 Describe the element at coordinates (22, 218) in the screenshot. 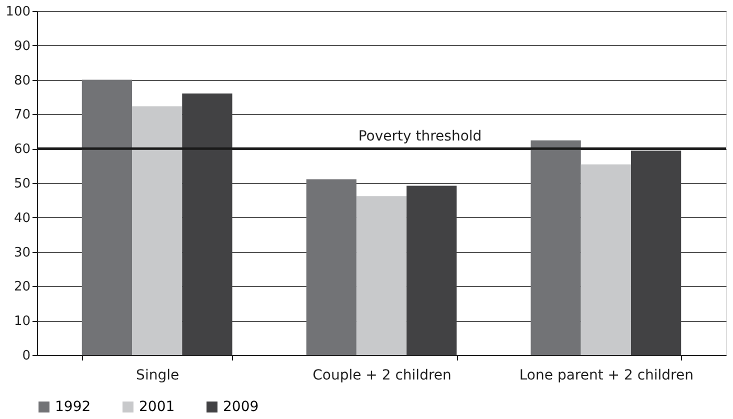

I see `y-tick-label: 40` at that location.